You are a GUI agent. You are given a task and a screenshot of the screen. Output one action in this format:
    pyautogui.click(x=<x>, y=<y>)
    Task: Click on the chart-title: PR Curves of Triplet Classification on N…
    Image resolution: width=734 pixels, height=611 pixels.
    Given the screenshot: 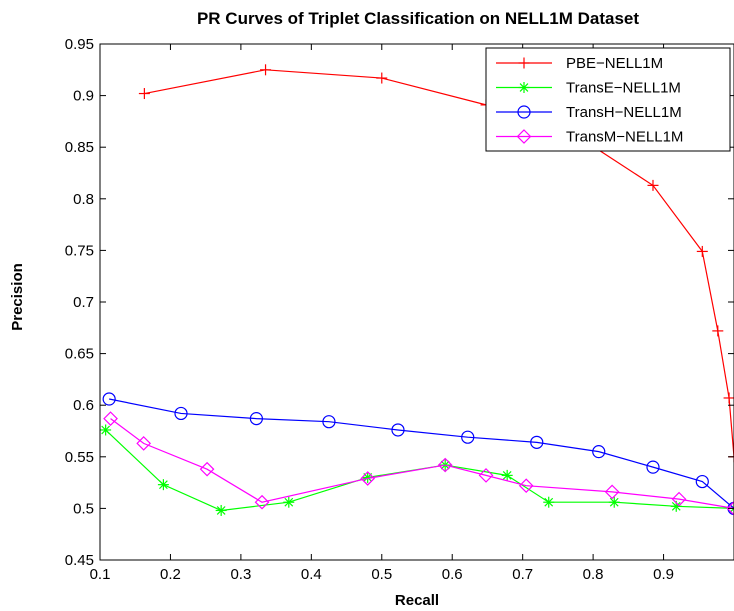 What is the action you would take?
    pyautogui.click(x=418, y=18)
    